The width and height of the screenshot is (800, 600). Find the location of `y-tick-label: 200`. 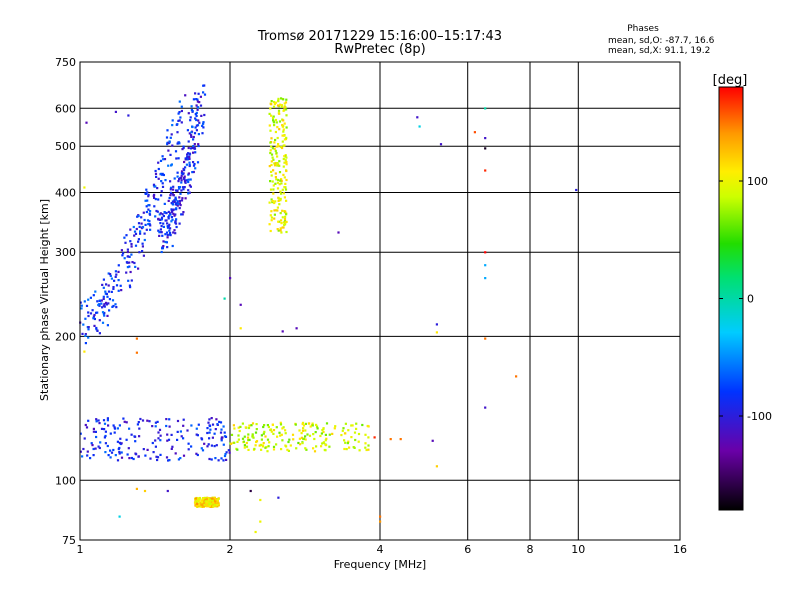

y-tick-label: 200 is located at coordinates (65, 336).